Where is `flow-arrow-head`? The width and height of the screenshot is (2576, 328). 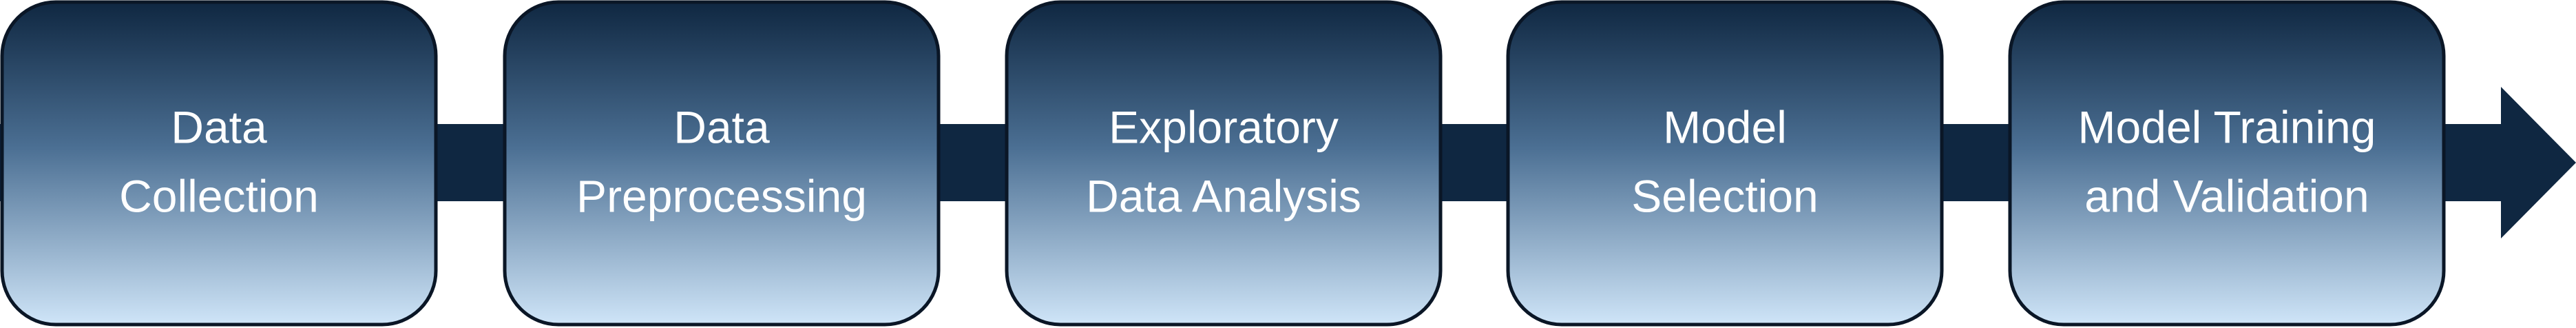
flow-arrow-head is located at coordinates (2538, 162).